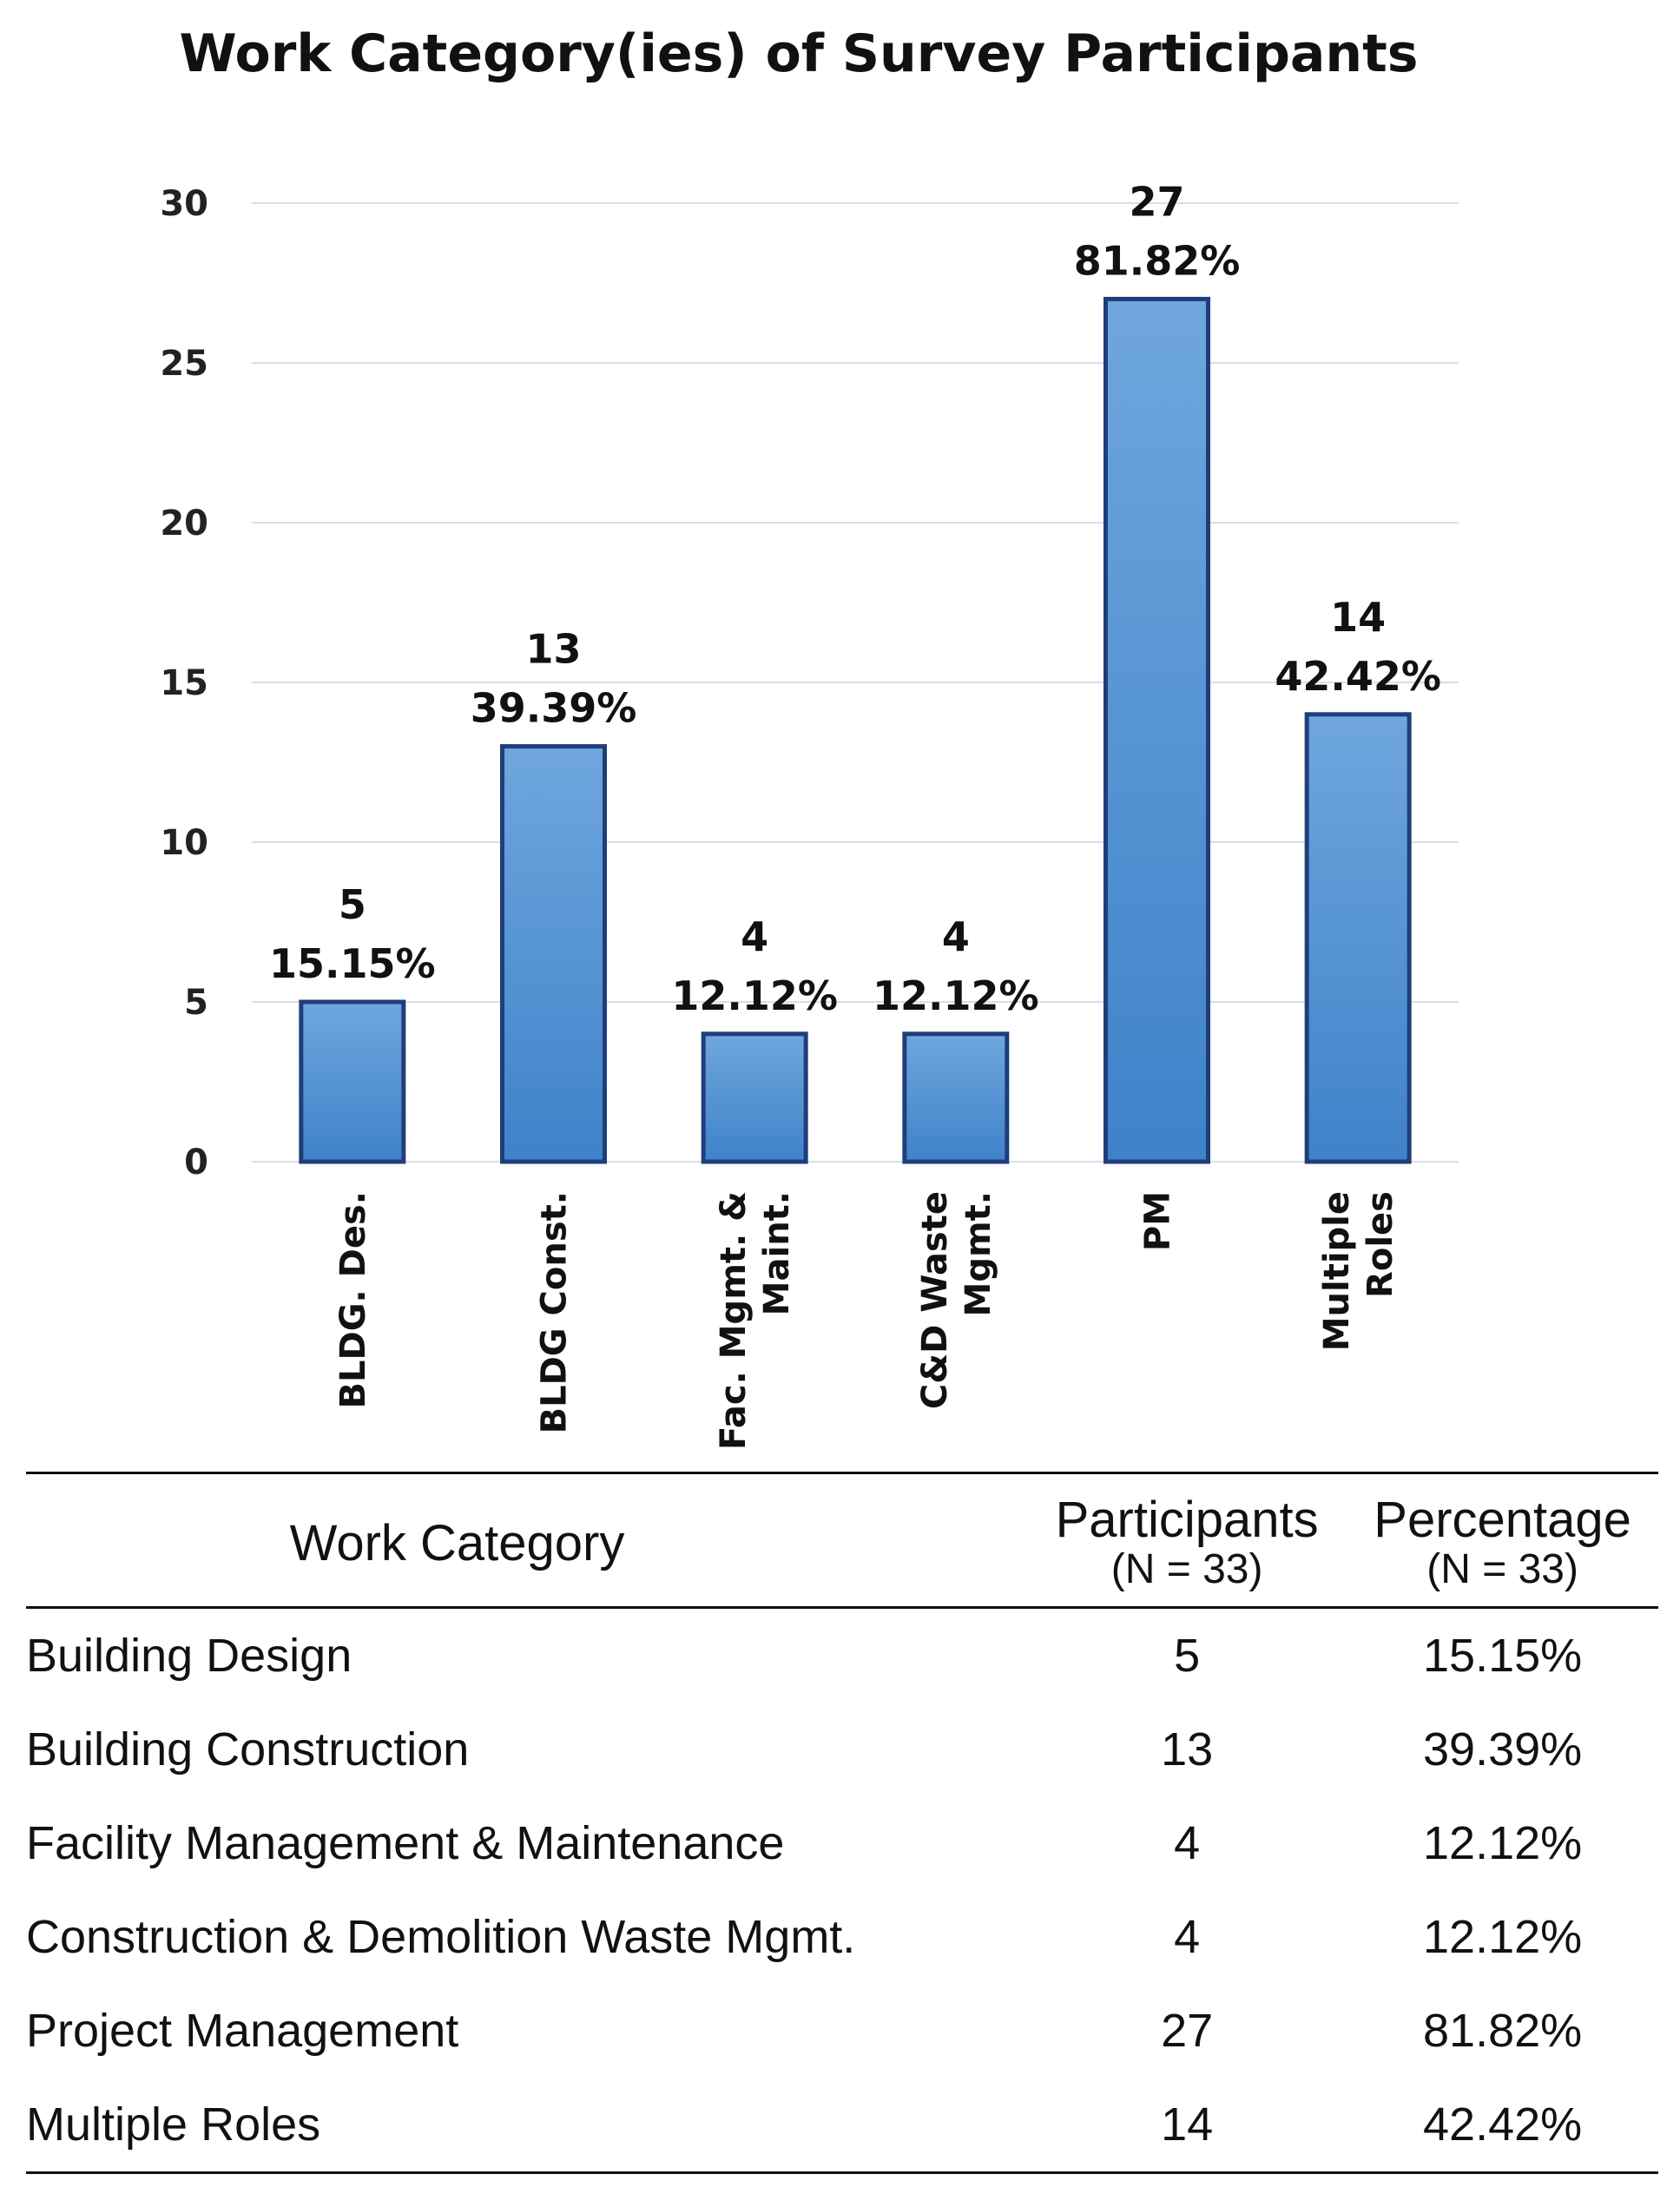  Describe the element at coordinates (405, 1843) in the screenshot. I see `row-category: Facility Management & Maintenance` at that location.